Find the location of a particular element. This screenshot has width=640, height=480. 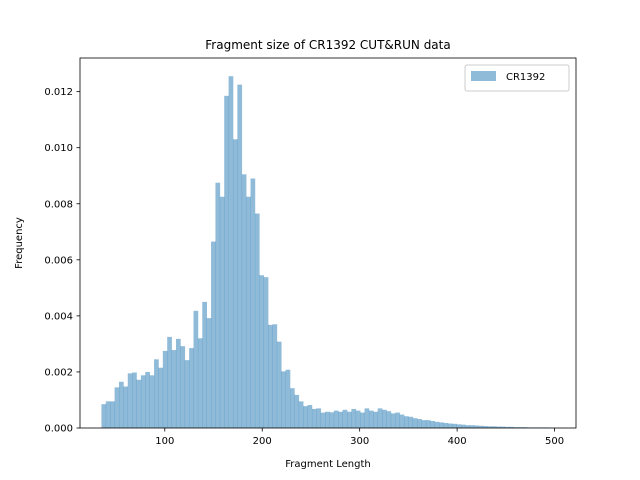

legend: CR1392 is located at coordinates (517, 78).